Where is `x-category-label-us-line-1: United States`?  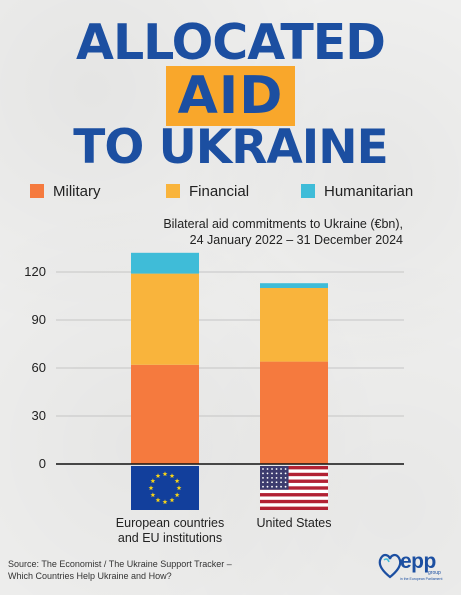 x-category-label-us-line-1: United States is located at coordinates (294, 523).